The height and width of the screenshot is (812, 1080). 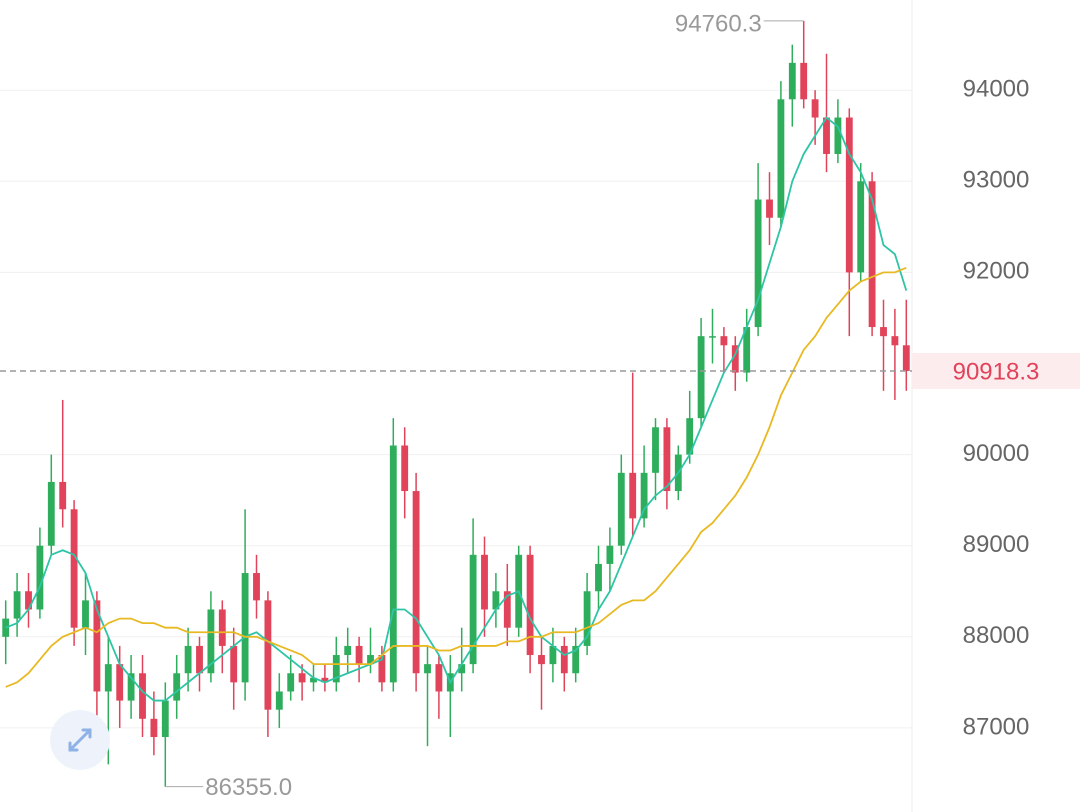 I want to click on expand-button, so click(x=80, y=740).